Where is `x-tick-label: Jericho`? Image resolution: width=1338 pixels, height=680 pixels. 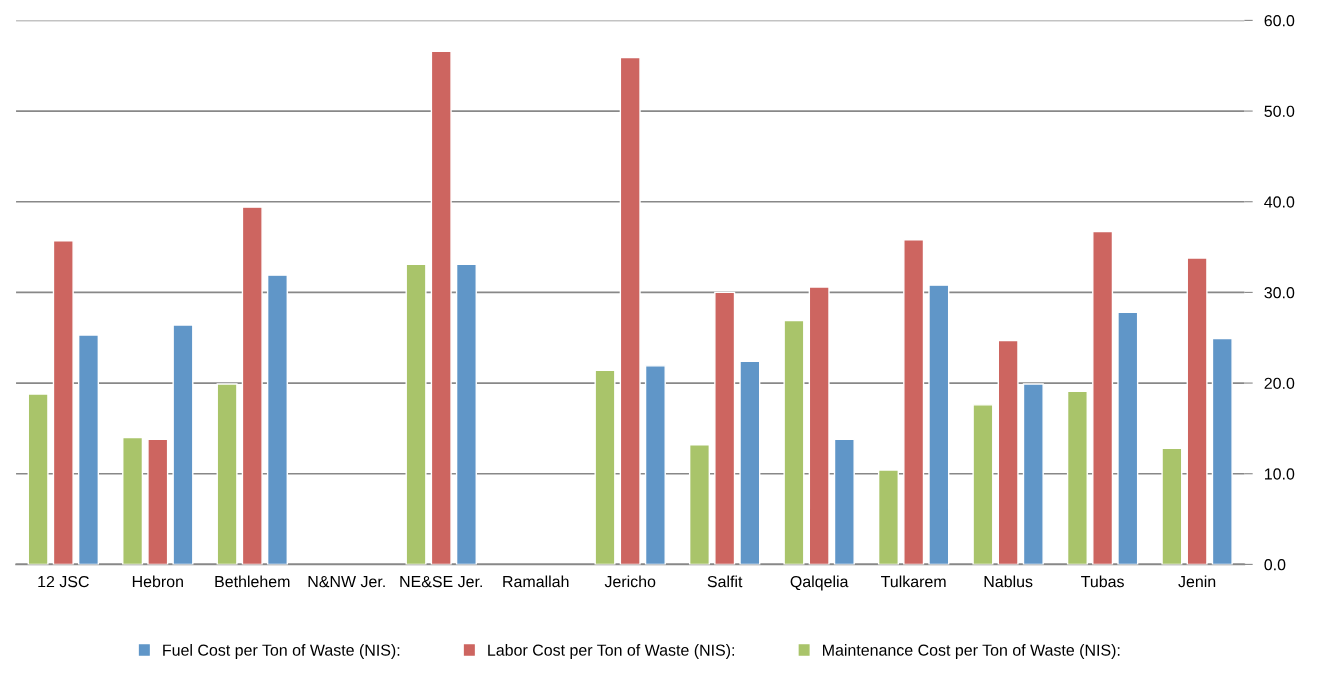
x-tick-label: Jericho is located at coordinates (630, 581).